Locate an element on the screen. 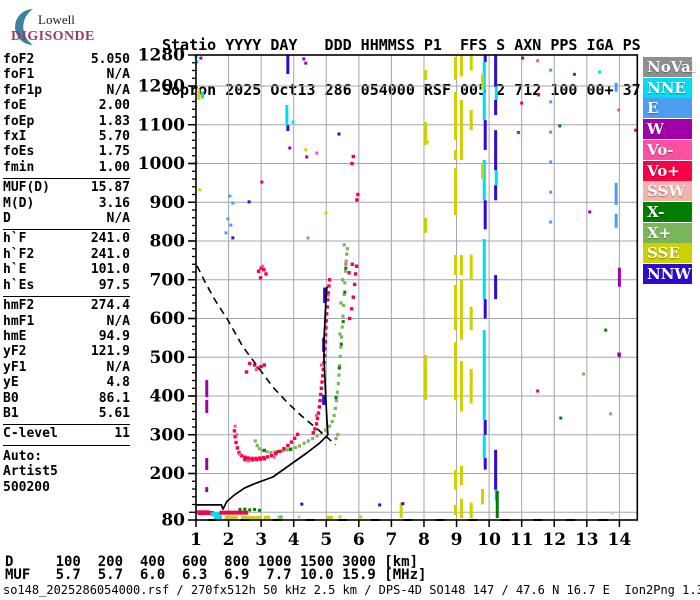 The height and width of the screenshot is (600, 700). autoscaling-line: 500200 is located at coordinates (26, 487).